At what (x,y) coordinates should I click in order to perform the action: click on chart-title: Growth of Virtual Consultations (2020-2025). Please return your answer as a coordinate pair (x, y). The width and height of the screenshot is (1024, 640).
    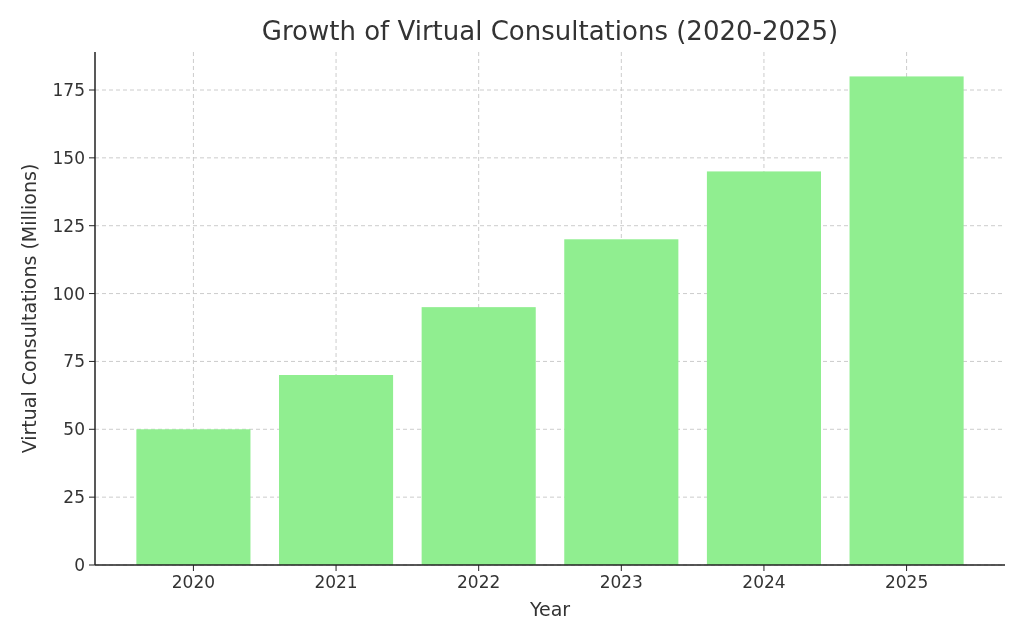
    Looking at the image, I should click on (550, 31).